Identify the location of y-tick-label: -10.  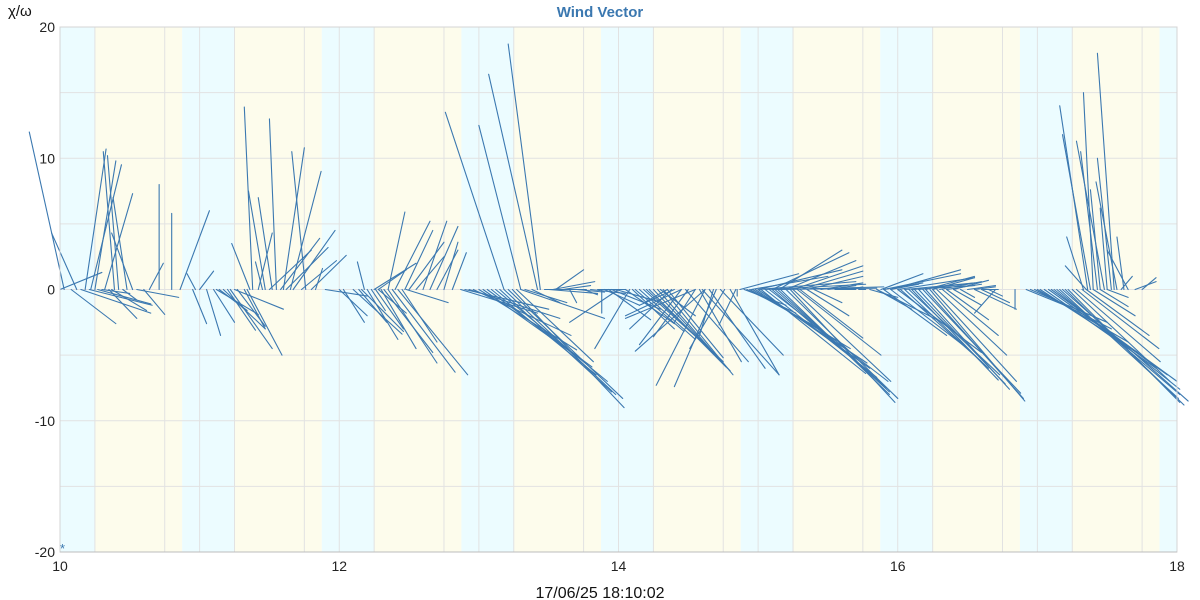
(45, 421).